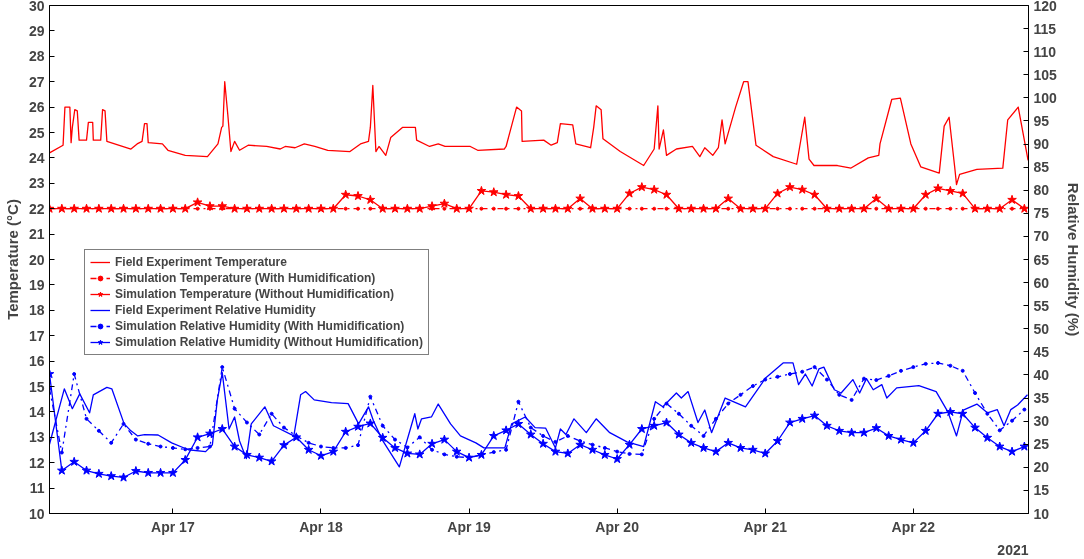 The width and height of the screenshot is (1084, 559). I want to click on y2-tick-label: 15, so click(1041, 490).